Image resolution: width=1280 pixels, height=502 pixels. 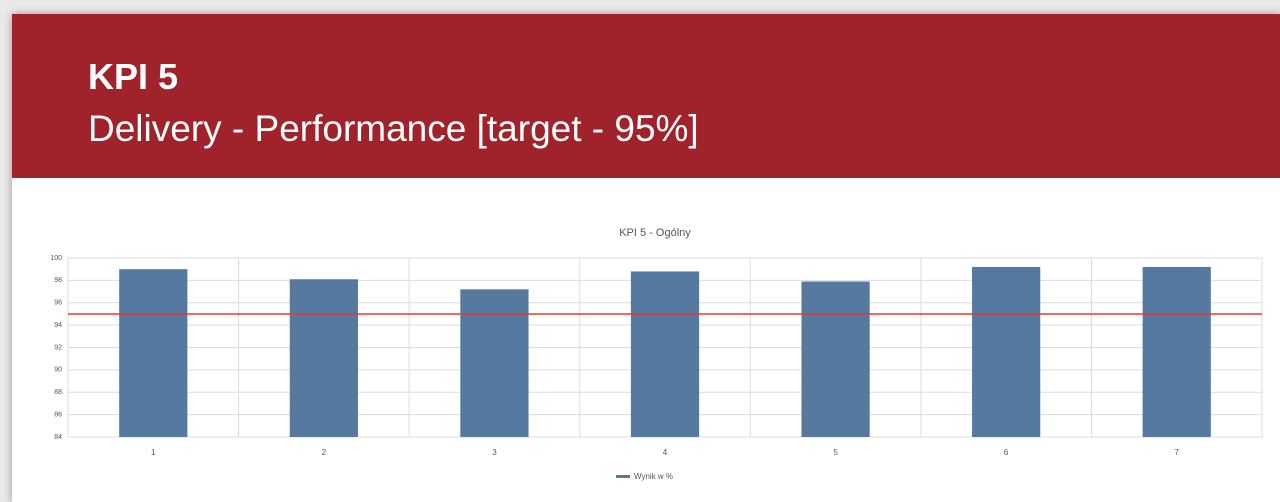 I want to click on header-subtitle: Delivery - Performance [target - 95%], so click(x=393, y=128).